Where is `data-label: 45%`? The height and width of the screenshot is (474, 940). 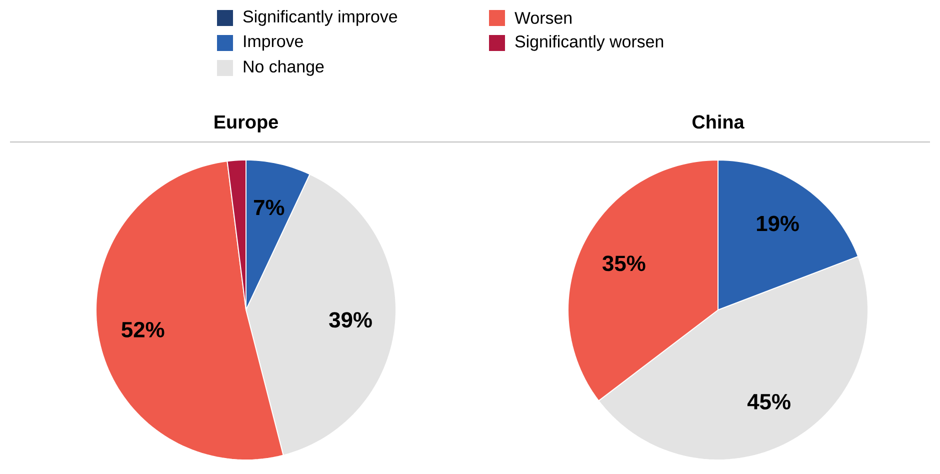 data-label: 45% is located at coordinates (768, 402).